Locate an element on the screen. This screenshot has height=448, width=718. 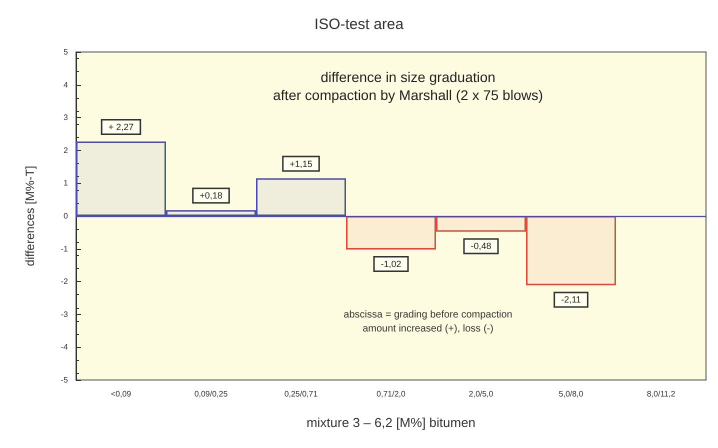
y-tick-label: 4 is located at coordinates (66, 85).